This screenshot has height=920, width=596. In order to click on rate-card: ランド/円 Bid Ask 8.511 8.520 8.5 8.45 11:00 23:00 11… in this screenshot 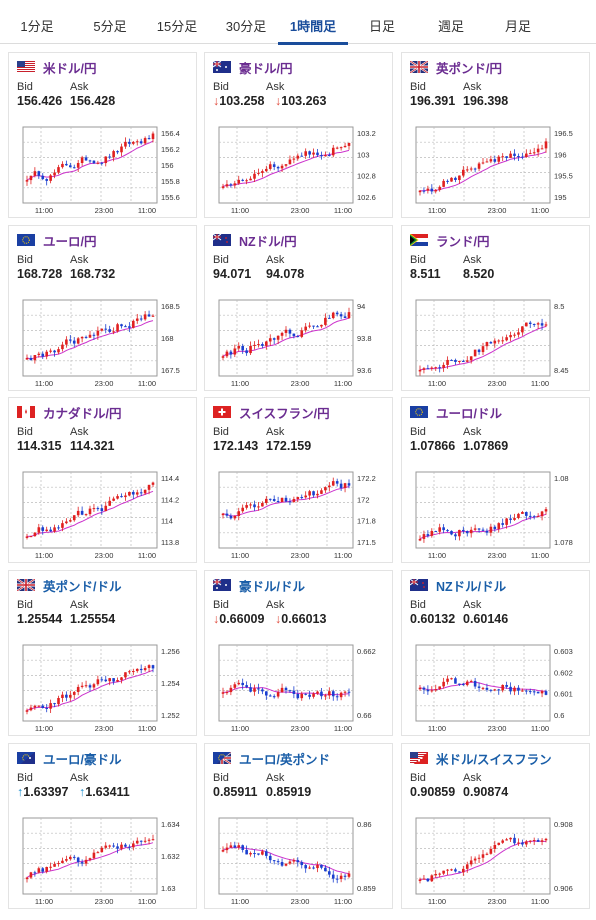, I will do `click(495, 308)`.